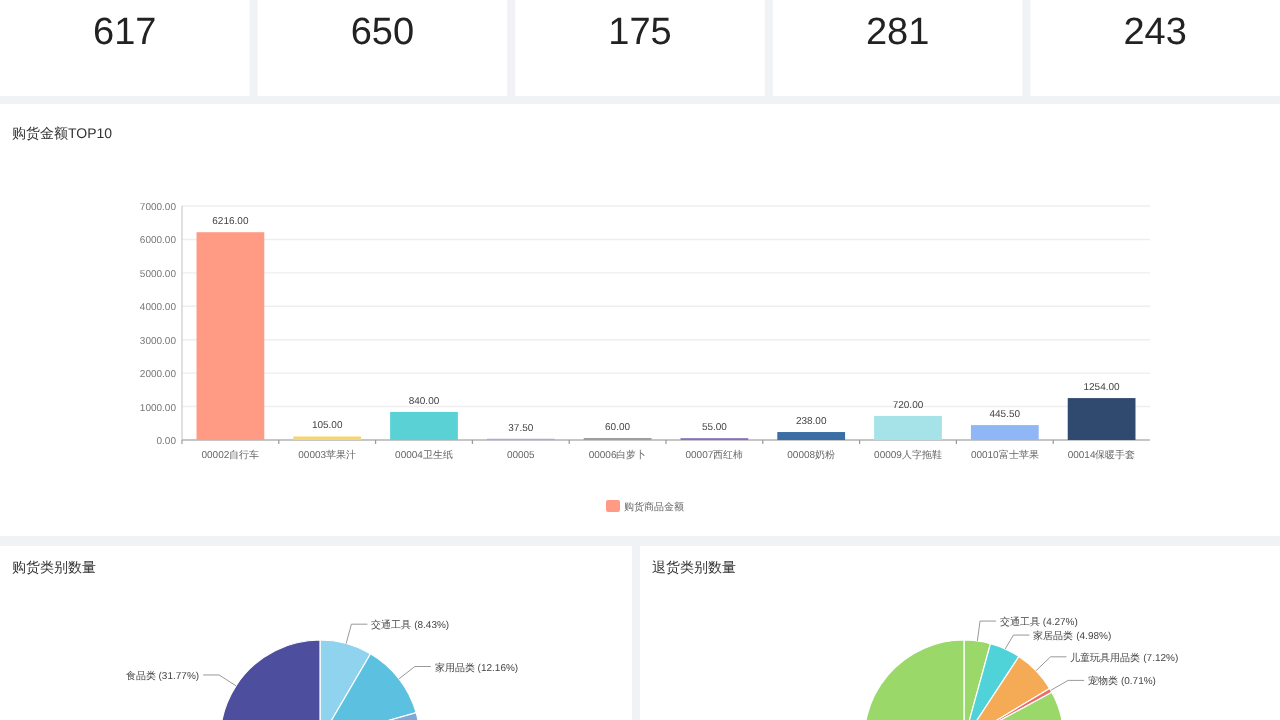 Image resolution: width=1280 pixels, height=720 pixels. What do you see at coordinates (382, 33) in the screenshot?
I see `text: 650` at bounding box center [382, 33].